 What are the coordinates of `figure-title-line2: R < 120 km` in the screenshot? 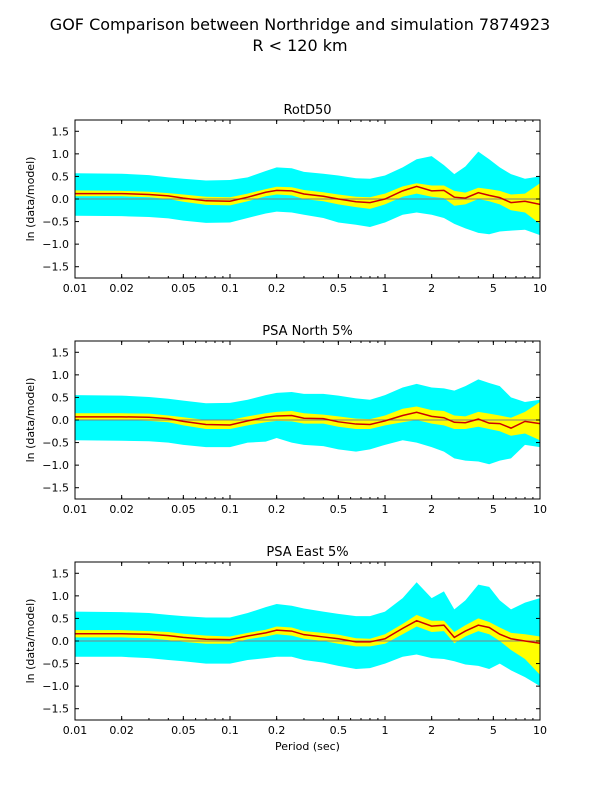 It's located at (299, 45).